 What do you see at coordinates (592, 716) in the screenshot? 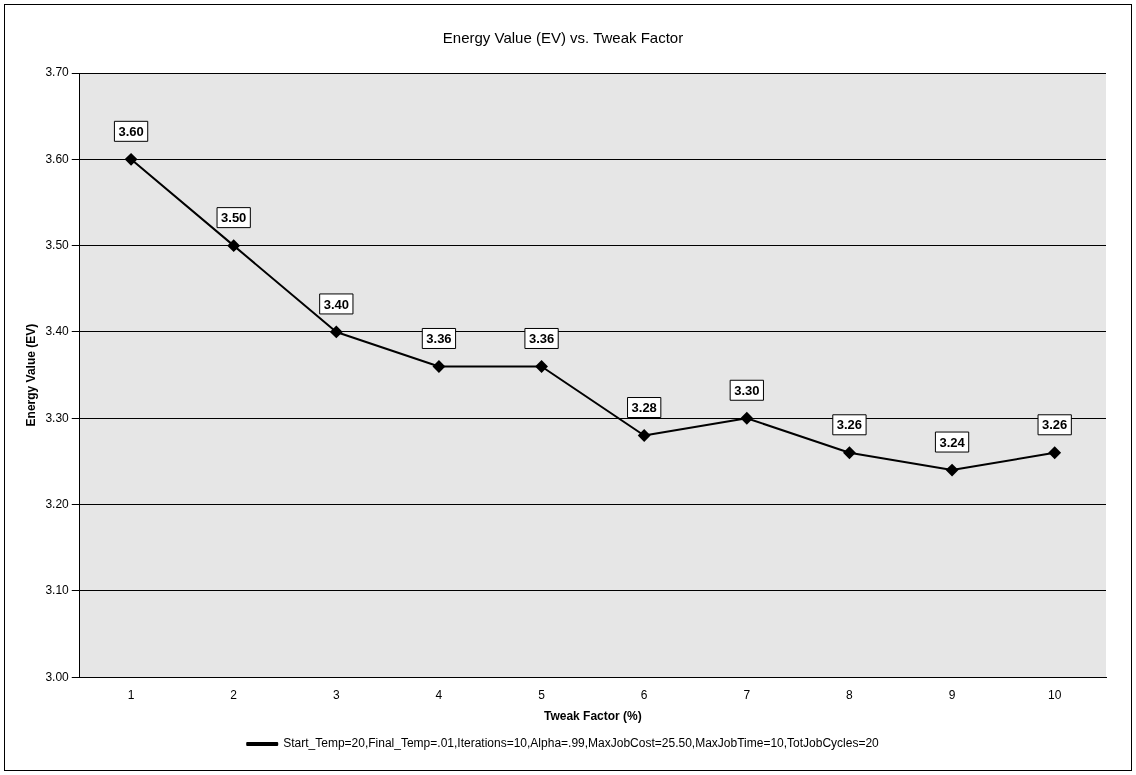
I see `x-axis-title: Tweak Factor (%)` at bounding box center [592, 716].